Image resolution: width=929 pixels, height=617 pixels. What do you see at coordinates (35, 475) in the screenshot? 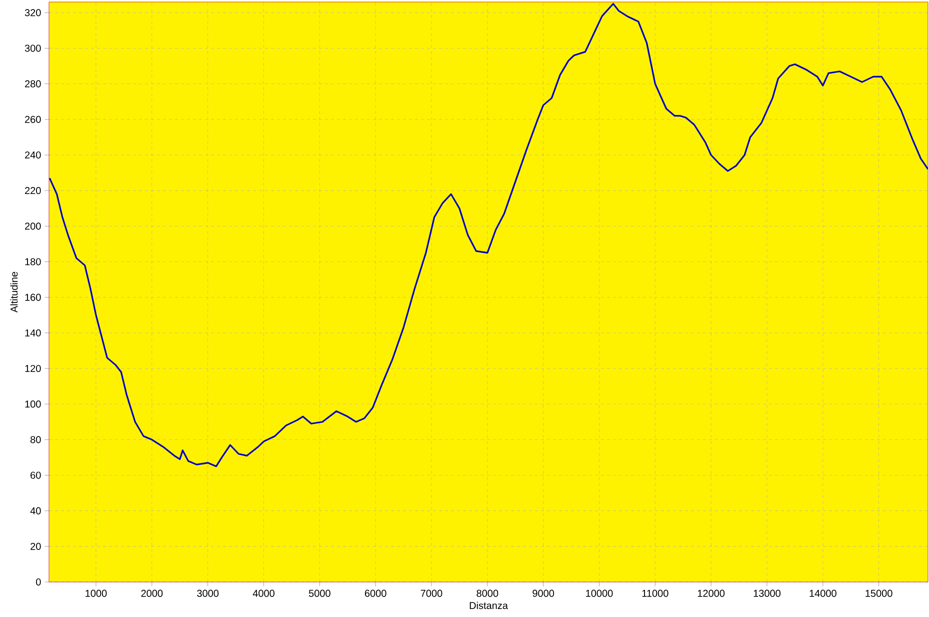
I see `y-tick-label: 60` at bounding box center [35, 475].